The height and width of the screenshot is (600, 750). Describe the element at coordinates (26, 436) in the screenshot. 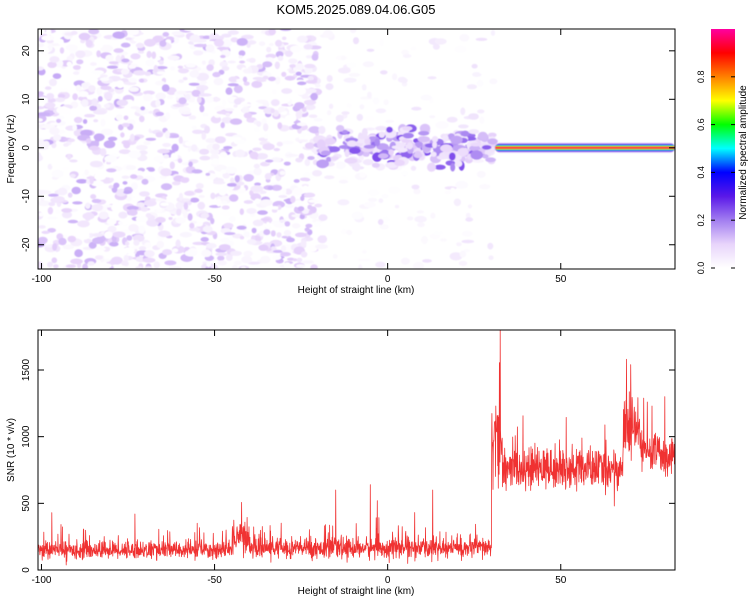

I see `snr-y-tick-label: 1000` at that location.